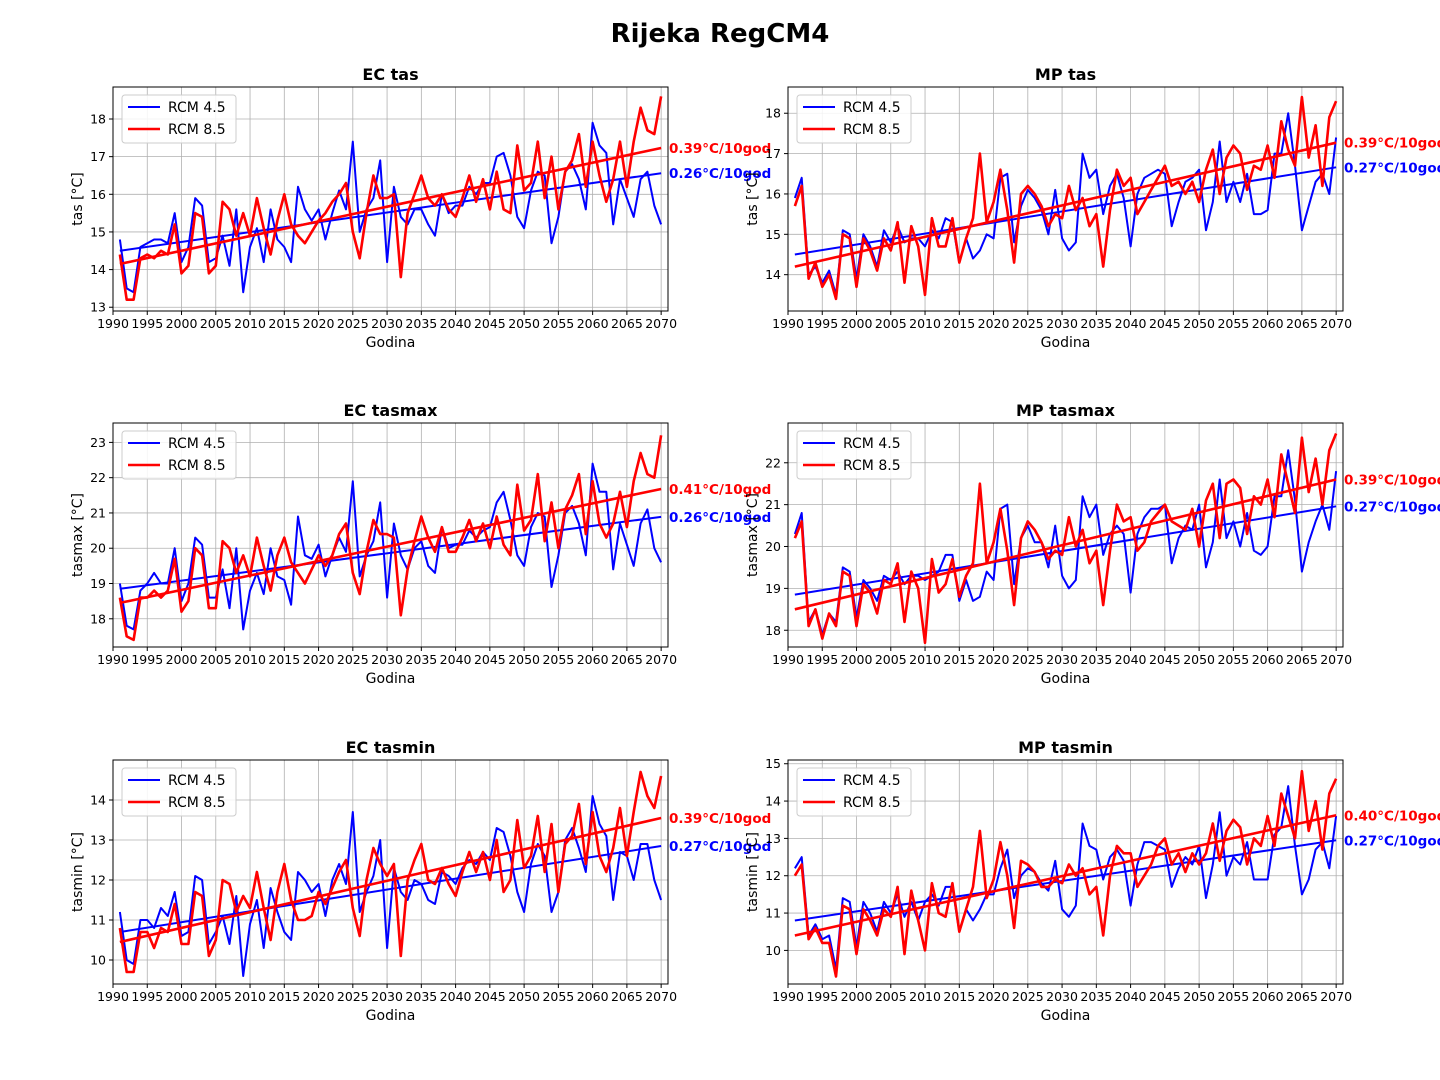  What do you see at coordinates (98, 156) in the screenshot?
I see `y-tick-label: 17` at bounding box center [98, 156].